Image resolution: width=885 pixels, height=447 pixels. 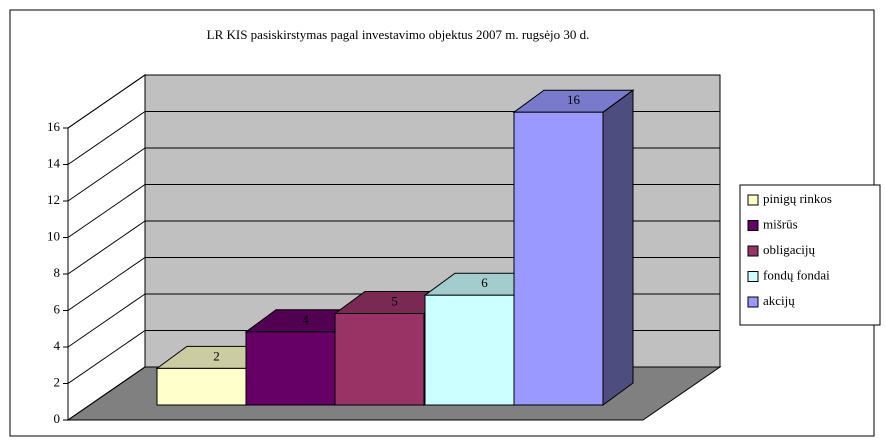 What do you see at coordinates (57, 345) in the screenshot?
I see `y-tick-label: 4` at bounding box center [57, 345].